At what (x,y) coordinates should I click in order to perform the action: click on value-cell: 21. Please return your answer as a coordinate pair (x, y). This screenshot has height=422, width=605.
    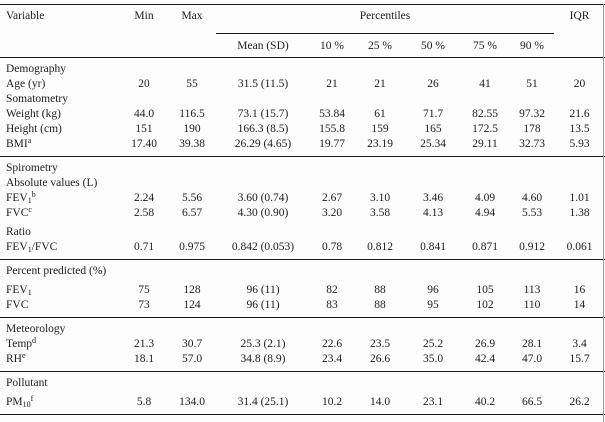
    Looking at the image, I should click on (332, 84).